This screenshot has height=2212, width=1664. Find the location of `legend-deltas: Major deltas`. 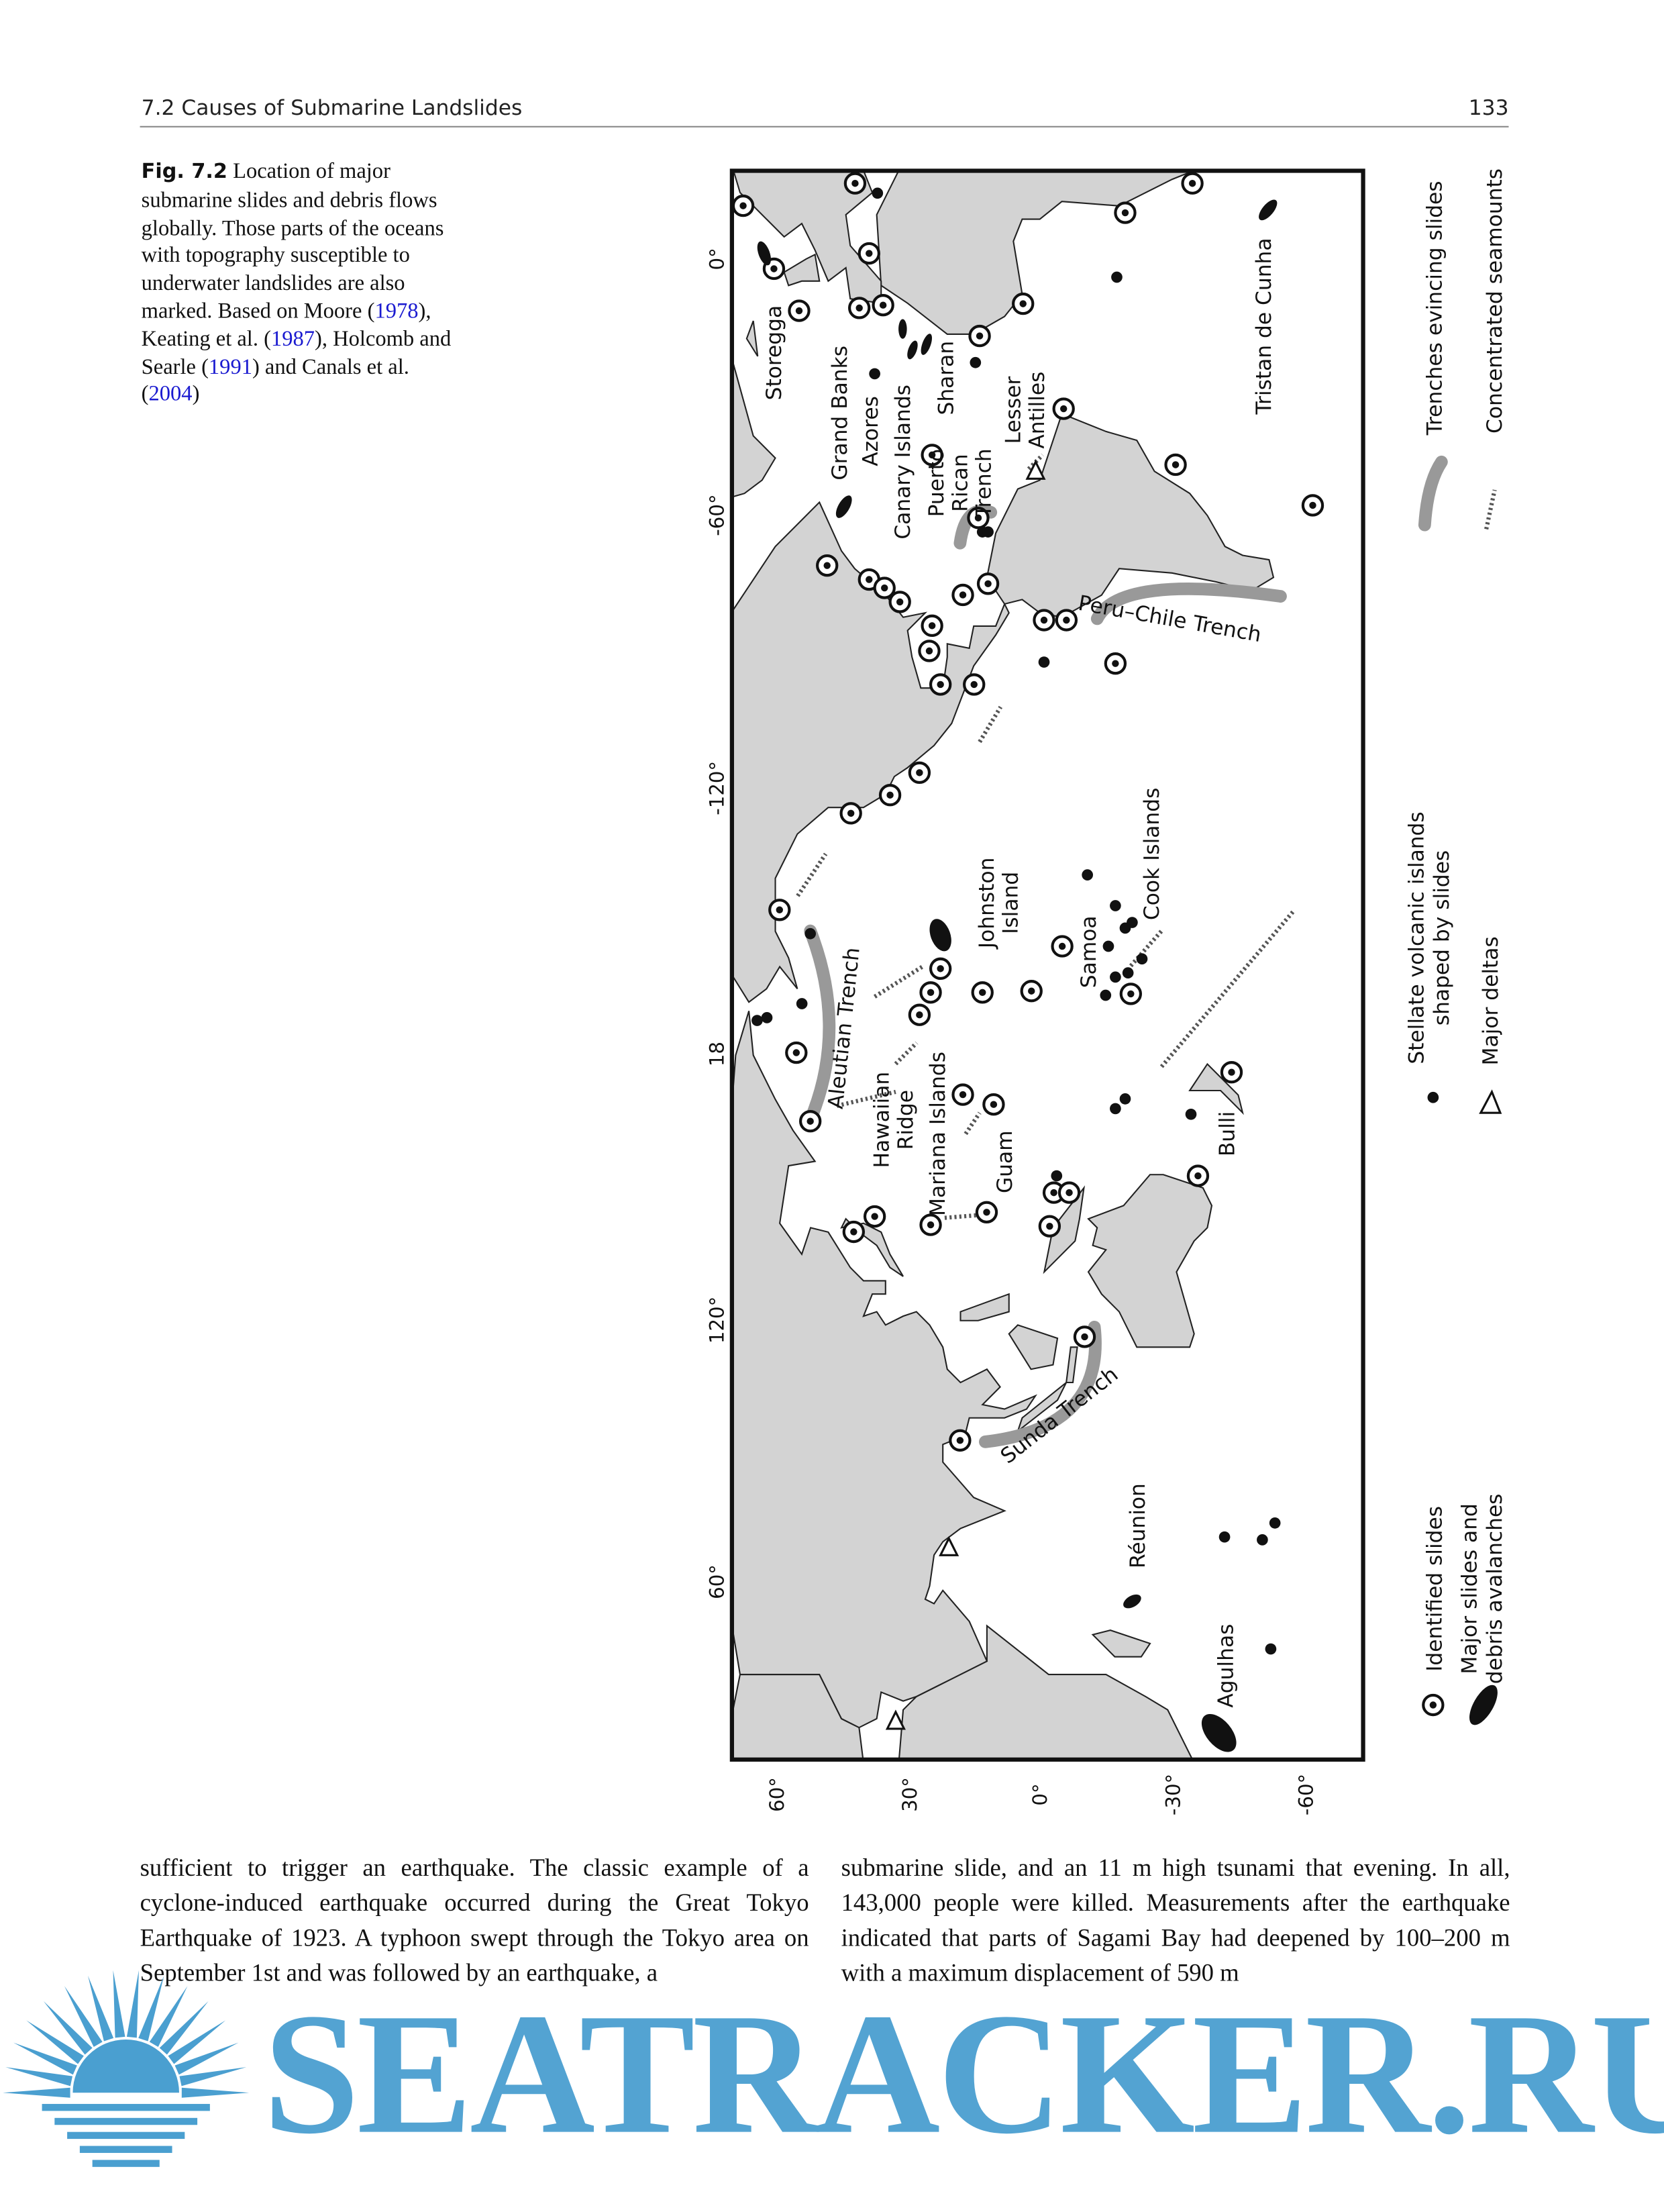

legend-deltas: Major deltas is located at coordinates (1491, 1001).